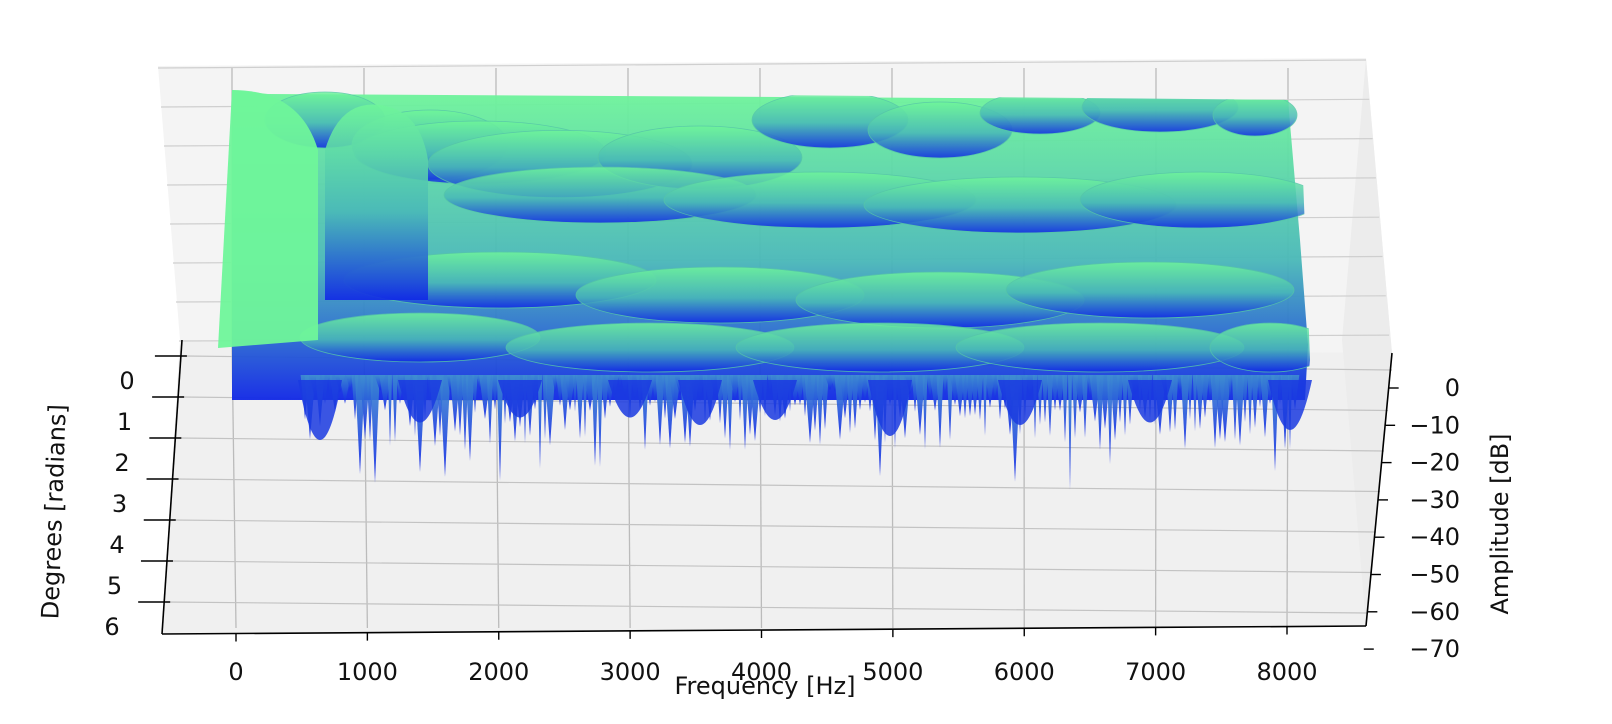 This screenshot has height=724, width=1612. Describe the element at coordinates (116, 545) in the screenshot. I see `y-tick-label: 4` at that location.